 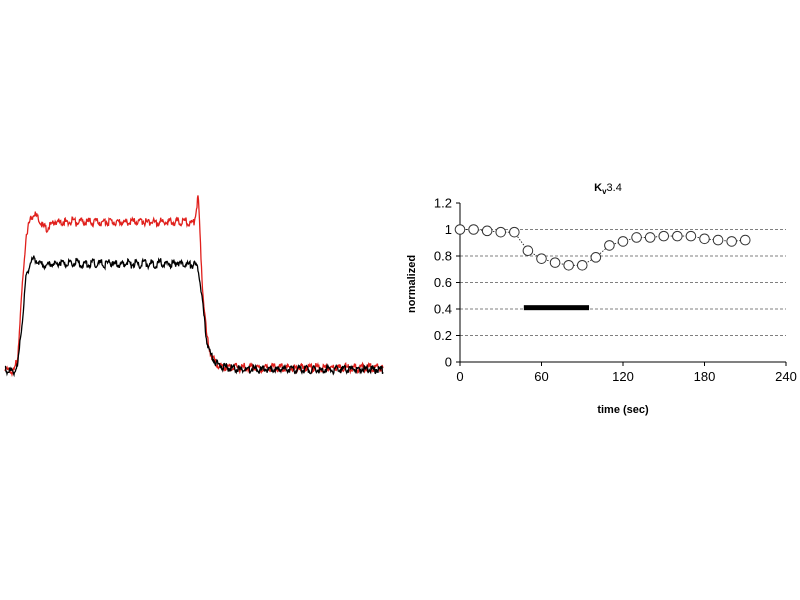 What do you see at coordinates (556, 308) in the screenshot?
I see `drug-application-bar` at bounding box center [556, 308].